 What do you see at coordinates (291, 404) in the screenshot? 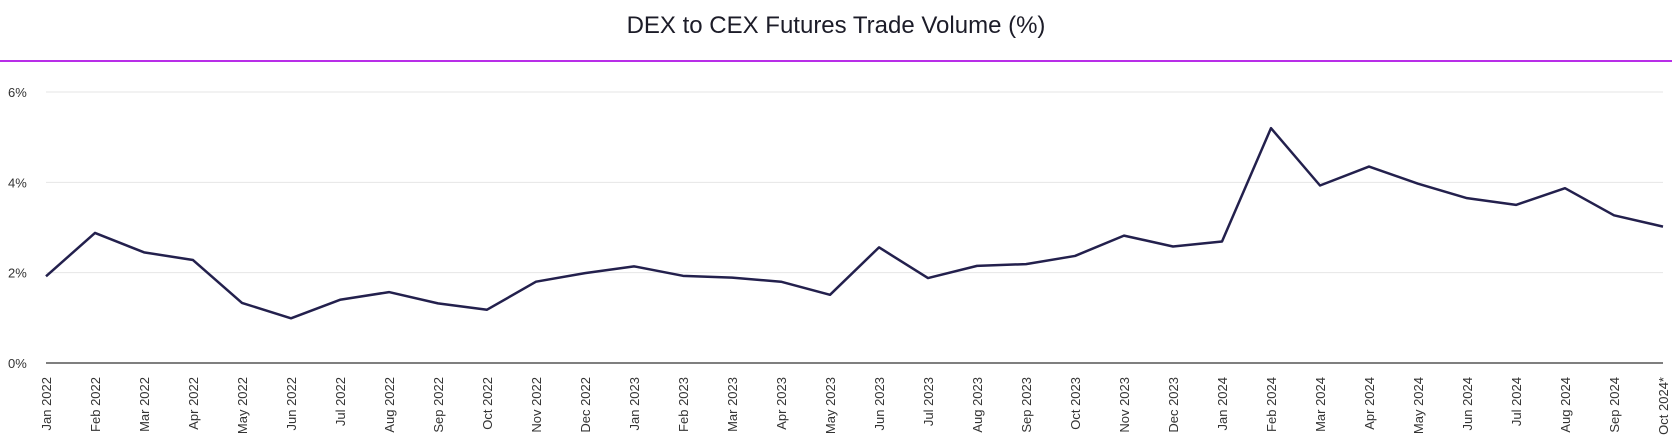
I see `x-tick-label: Jun 2022` at bounding box center [291, 404].